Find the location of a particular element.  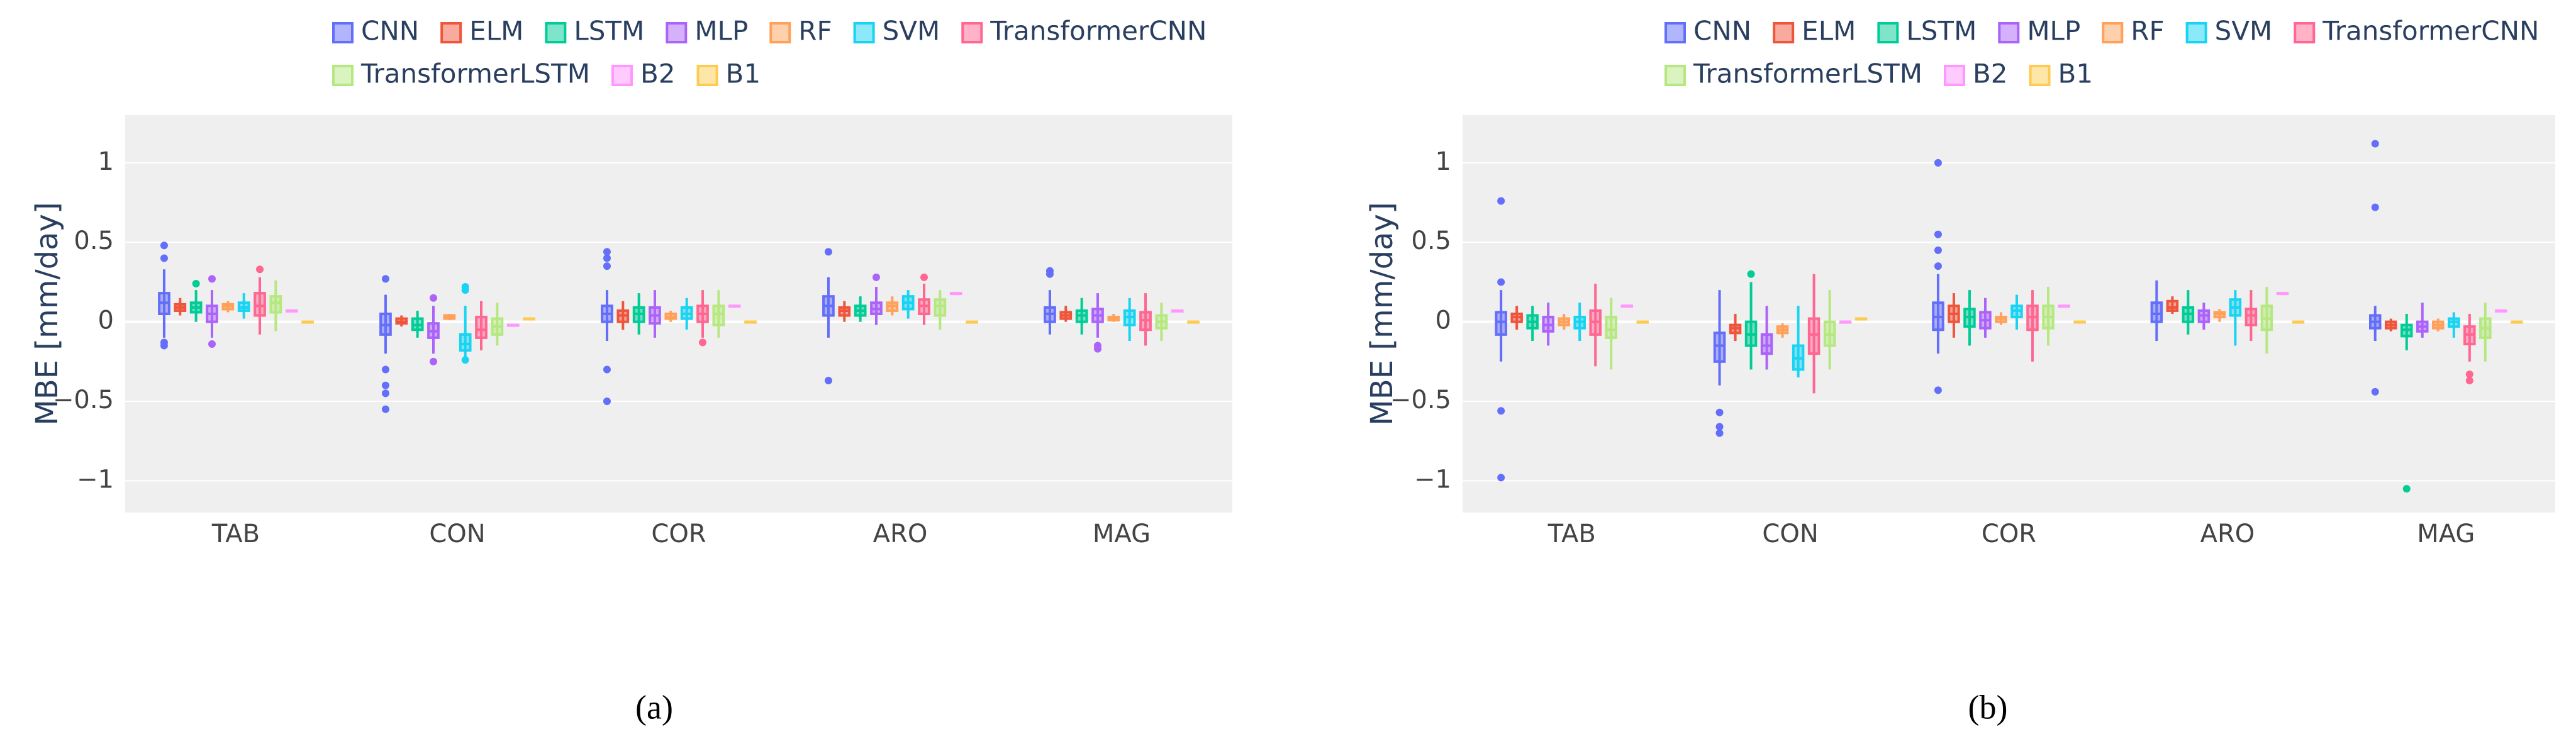

legend-label: CNN is located at coordinates (1722, 31).